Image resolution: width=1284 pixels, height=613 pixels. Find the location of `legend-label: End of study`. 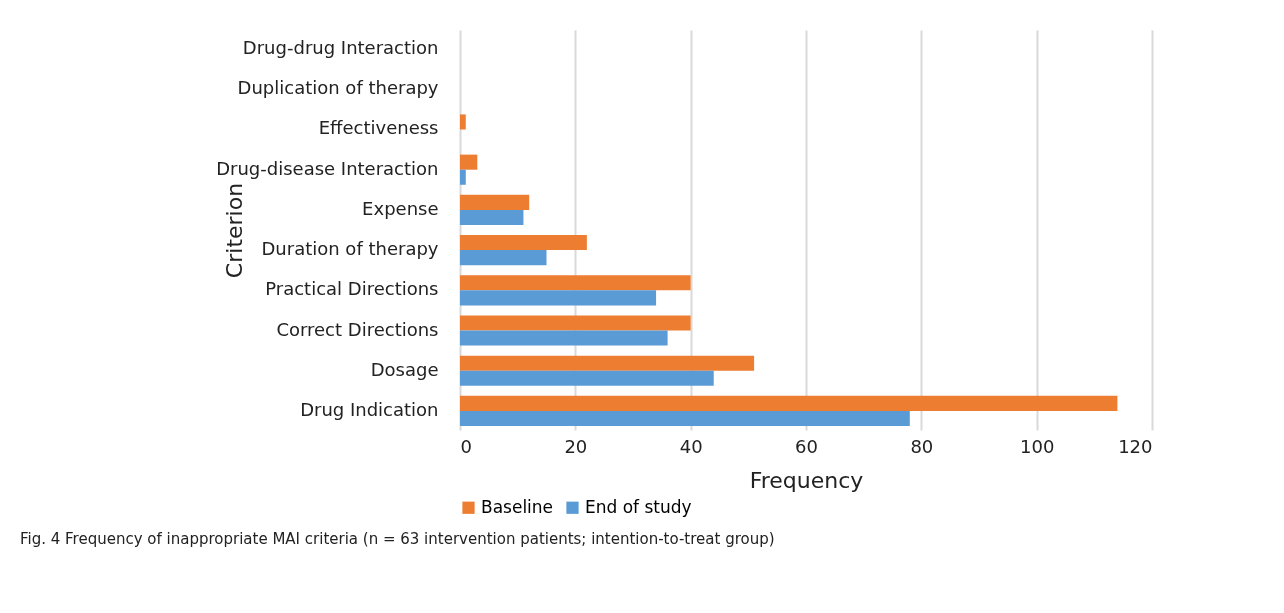

legend-label: End of study is located at coordinates (638, 506).